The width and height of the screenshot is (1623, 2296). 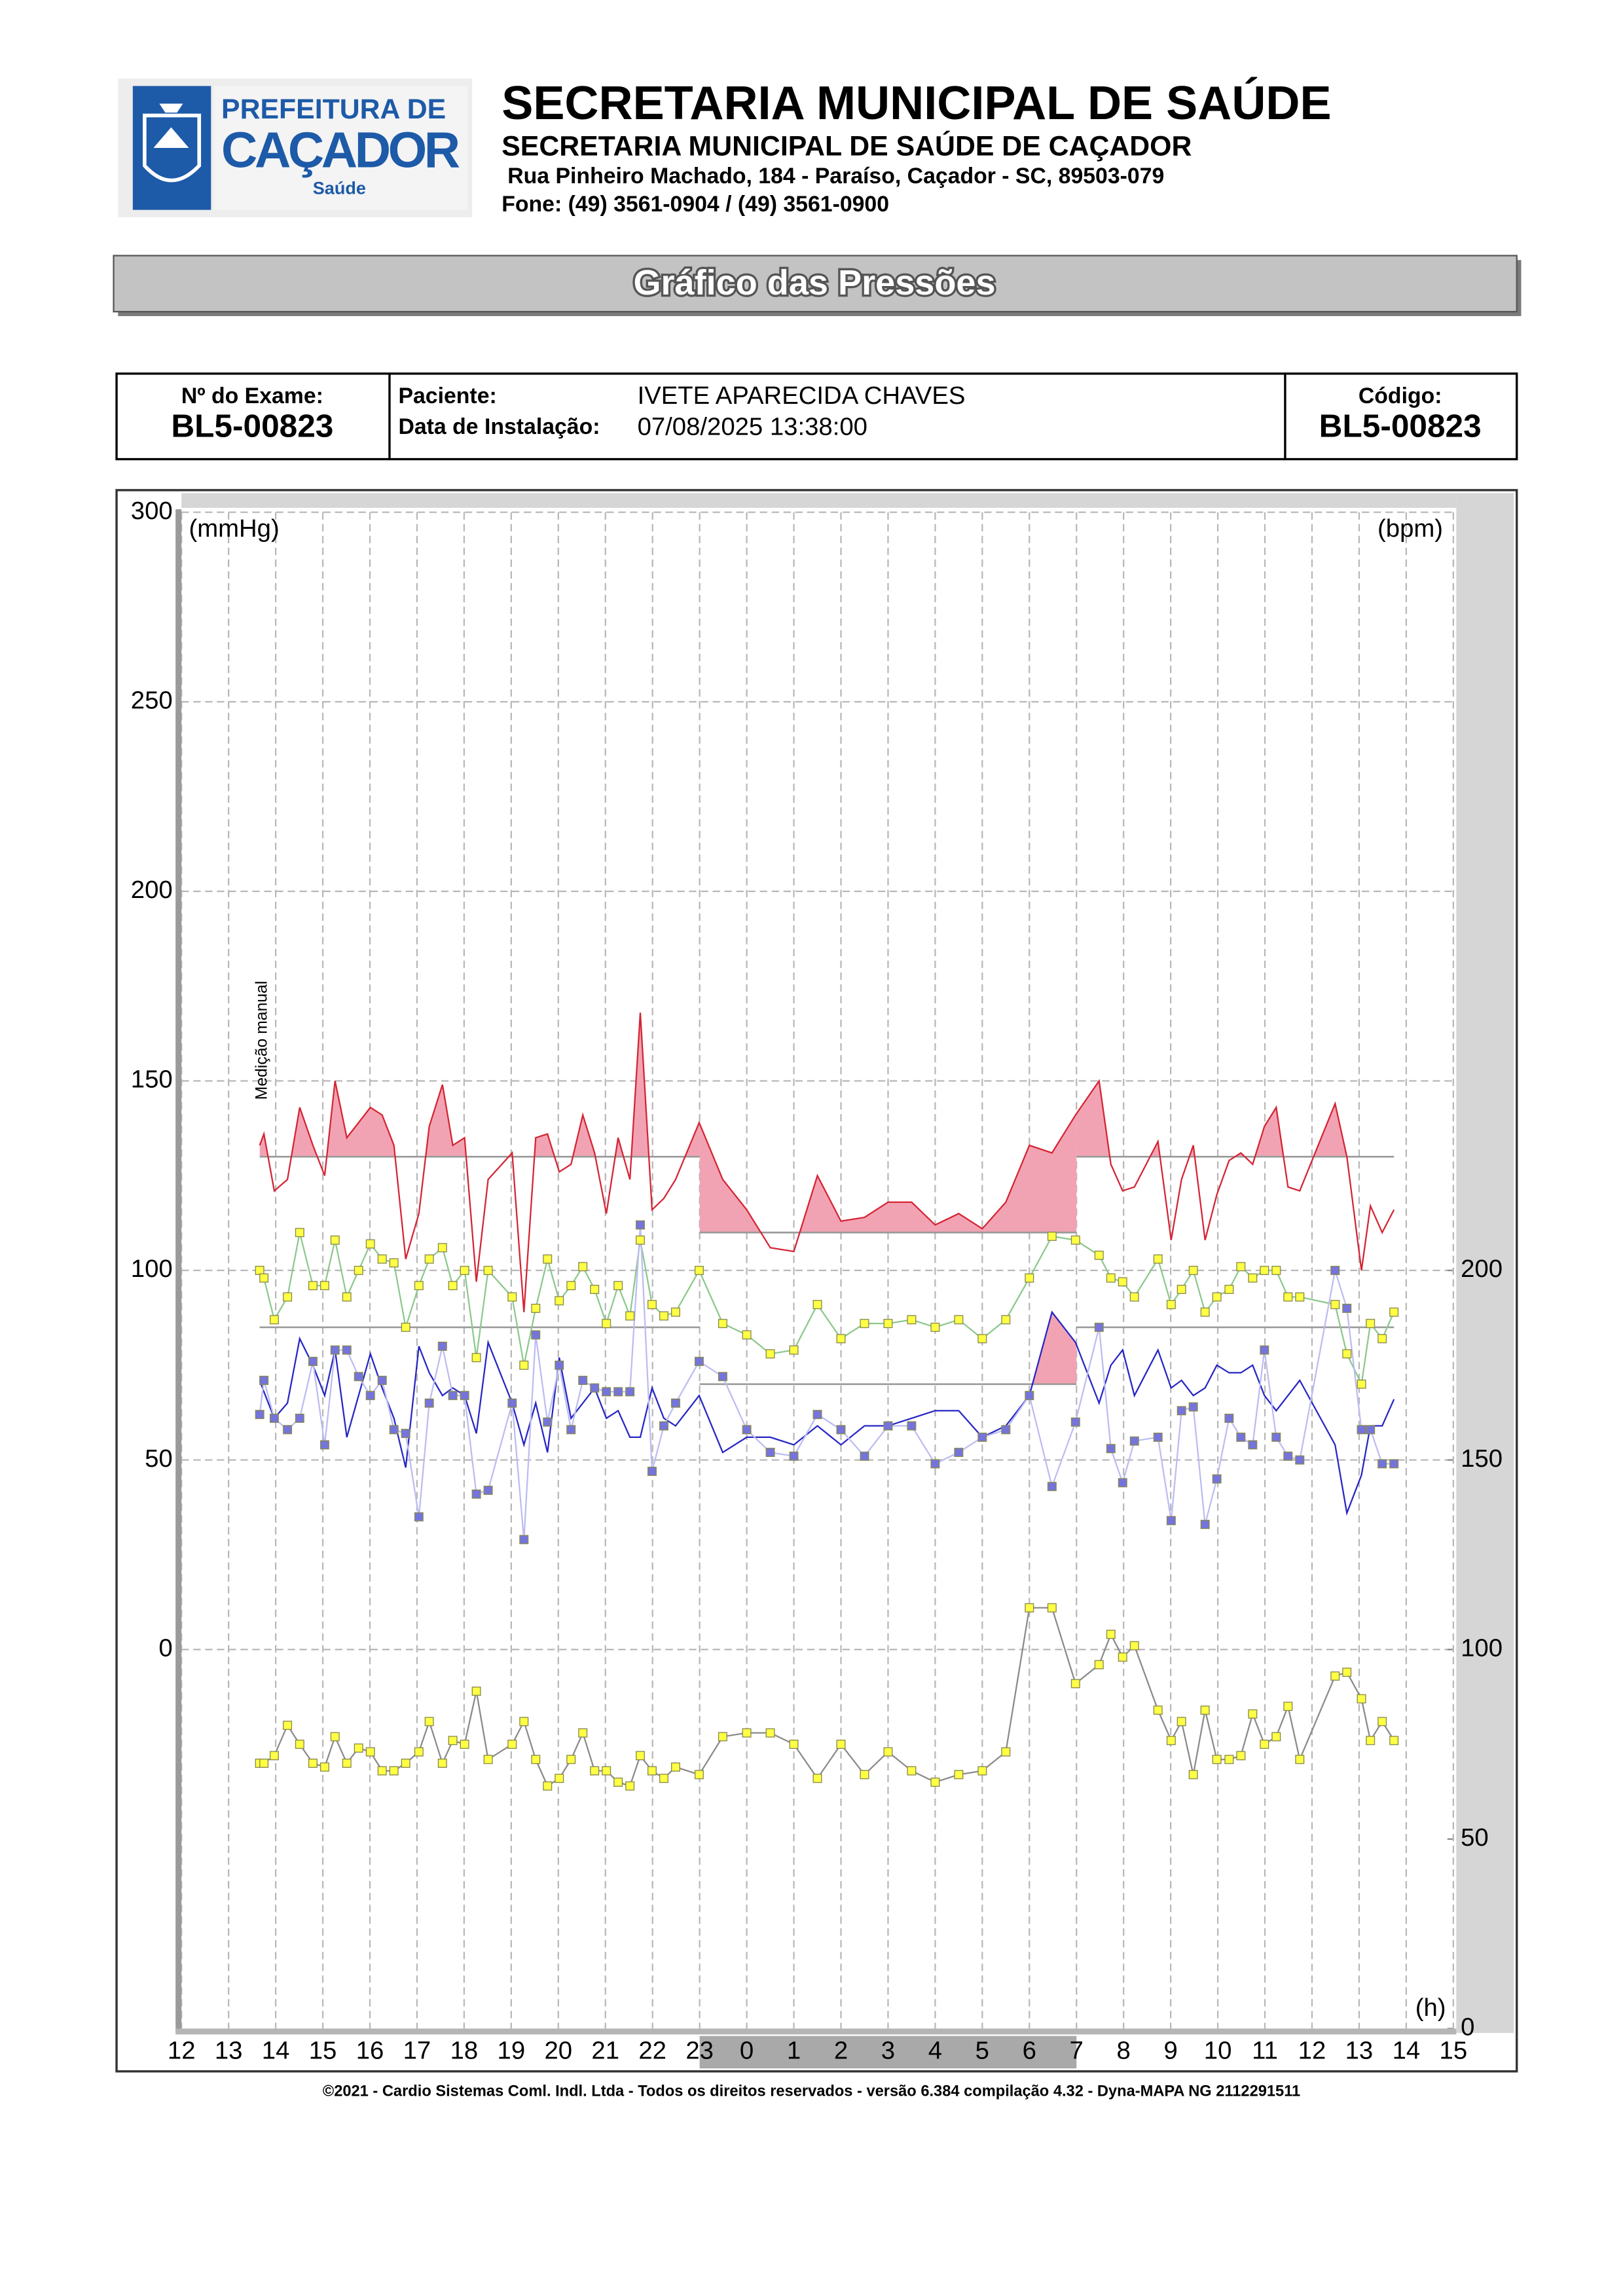 I want to click on x-tick-label: 16, so click(x=370, y=2051).